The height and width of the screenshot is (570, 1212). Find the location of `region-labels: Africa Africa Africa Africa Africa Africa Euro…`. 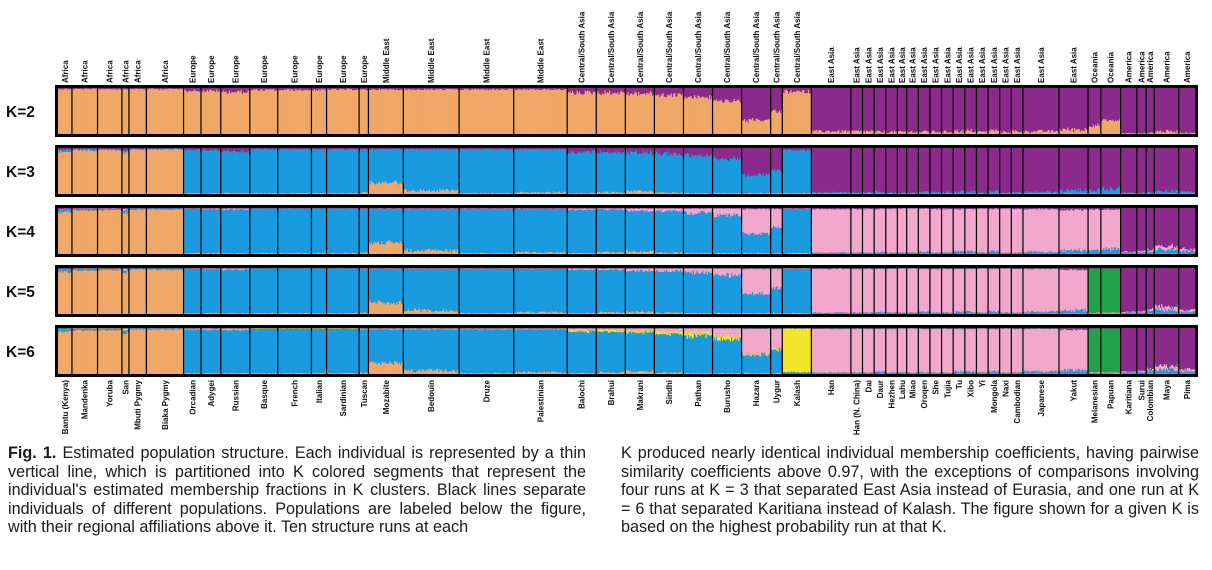

region-labels: Africa Africa Africa Africa Africa Africa Euro… is located at coordinates (626, 47).